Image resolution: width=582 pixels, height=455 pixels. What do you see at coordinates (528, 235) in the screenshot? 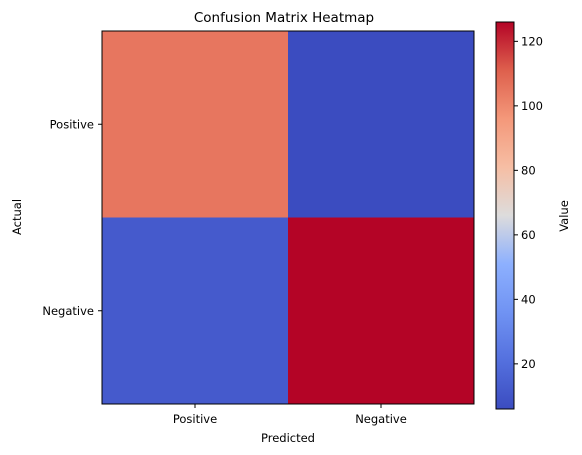
I see `colorbar-tick-label: 60` at bounding box center [528, 235].